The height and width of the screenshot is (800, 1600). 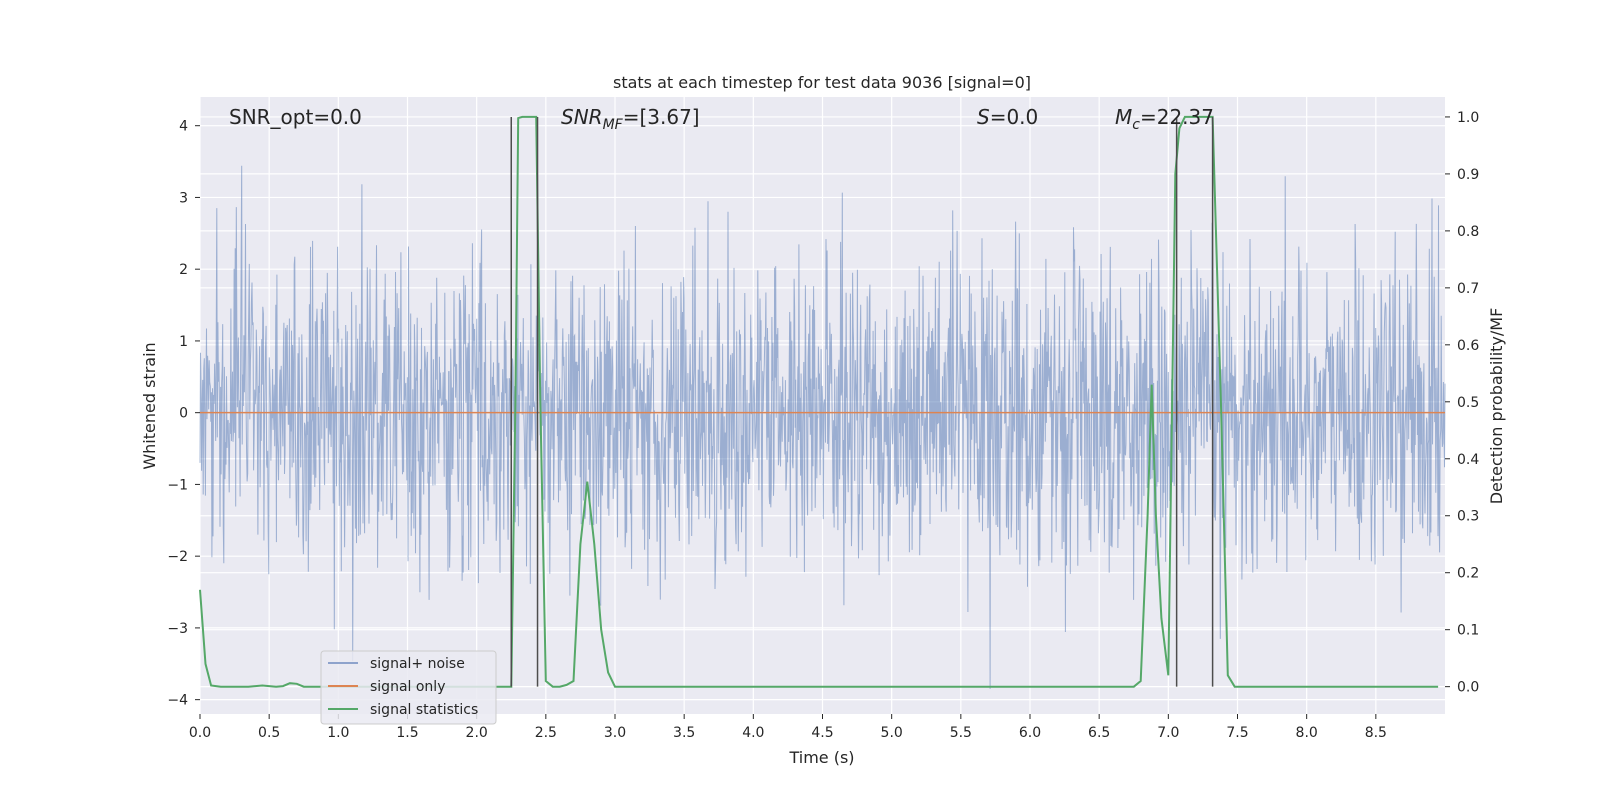 I want to click on annotation-mc: Mc=22.37, so click(x=1164, y=119).